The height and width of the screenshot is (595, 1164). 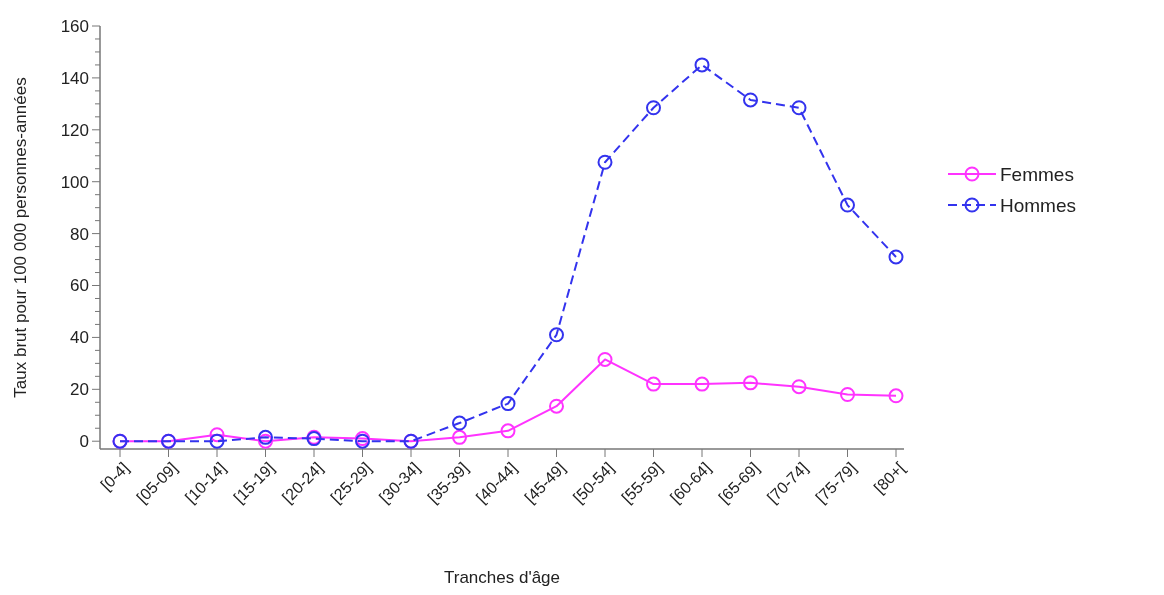 What do you see at coordinates (74, 182) in the screenshot?
I see `y-tick-label: 100` at bounding box center [74, 182].